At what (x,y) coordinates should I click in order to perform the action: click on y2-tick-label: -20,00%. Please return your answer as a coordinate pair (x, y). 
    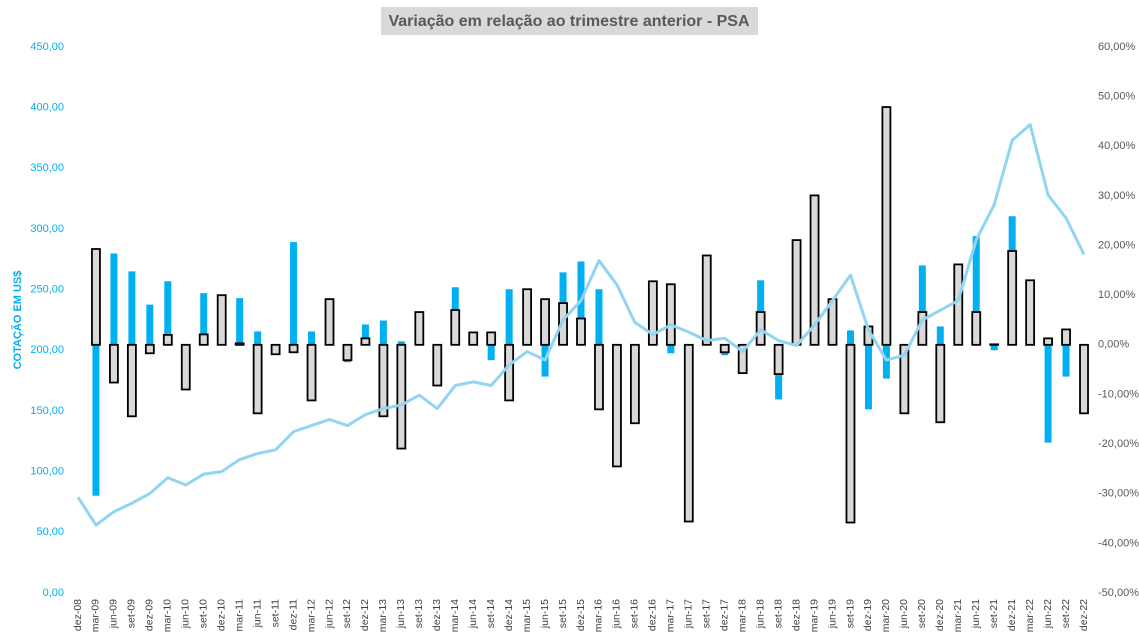
    Looking at the image, I should click on (1118, 444).